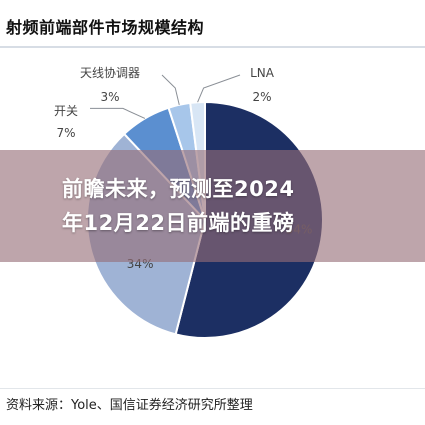 The height and width of the screenshot is (425, 425). Describe the element at coordinates (178, 223) in the screenshot. I see `banner-line-2: 年12月22日前端的重磅` at that location.